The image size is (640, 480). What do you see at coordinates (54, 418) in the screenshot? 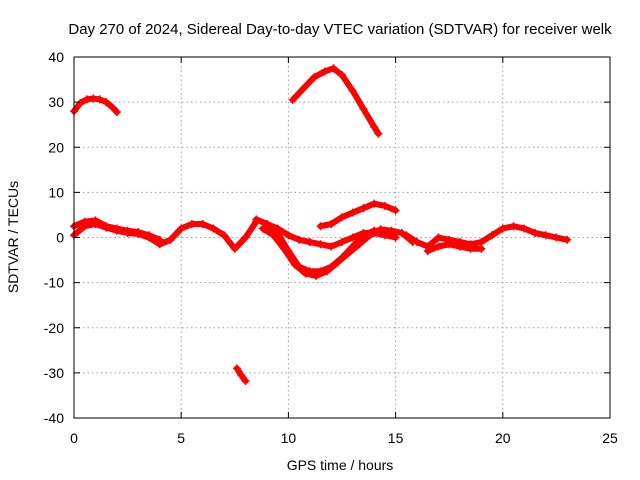
I see `y-tick-label: -40` at bounding box center [54, 418].